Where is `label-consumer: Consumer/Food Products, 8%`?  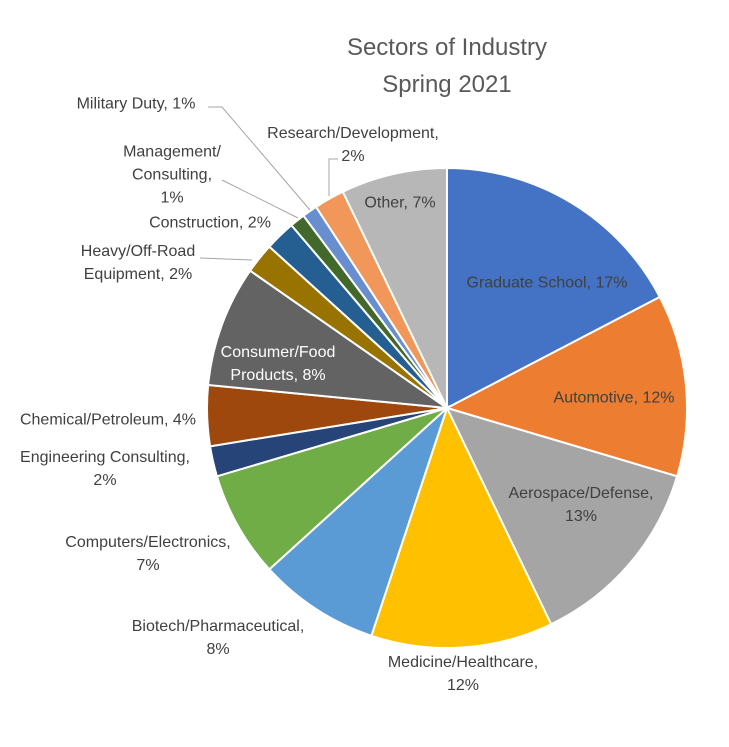
label-consumer: Consumer/Food Products, 8% is located at coordinates (278, 364).